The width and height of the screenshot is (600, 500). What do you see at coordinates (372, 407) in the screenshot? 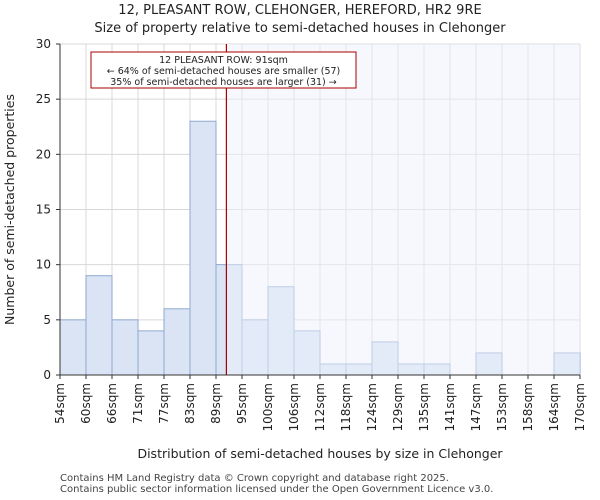
I see `x-tick-label: 124sqm` at bounding box center [372, 407].